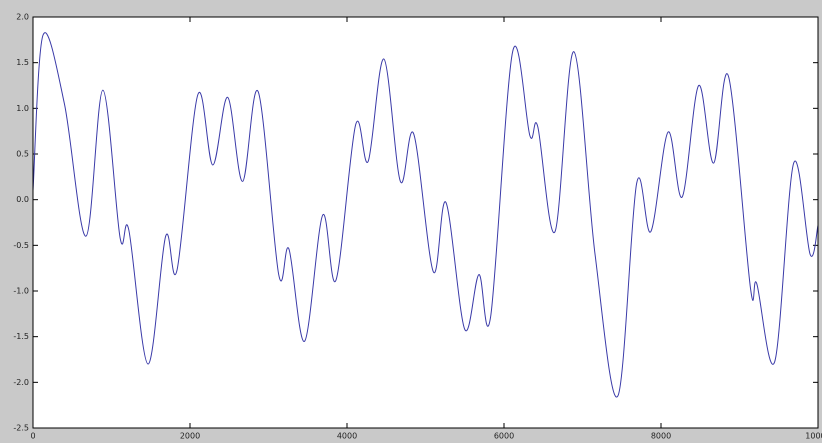 The height and width of the screenshot is (443, 822). I want to click on x-tick-label: 10000, so click(813, 436).